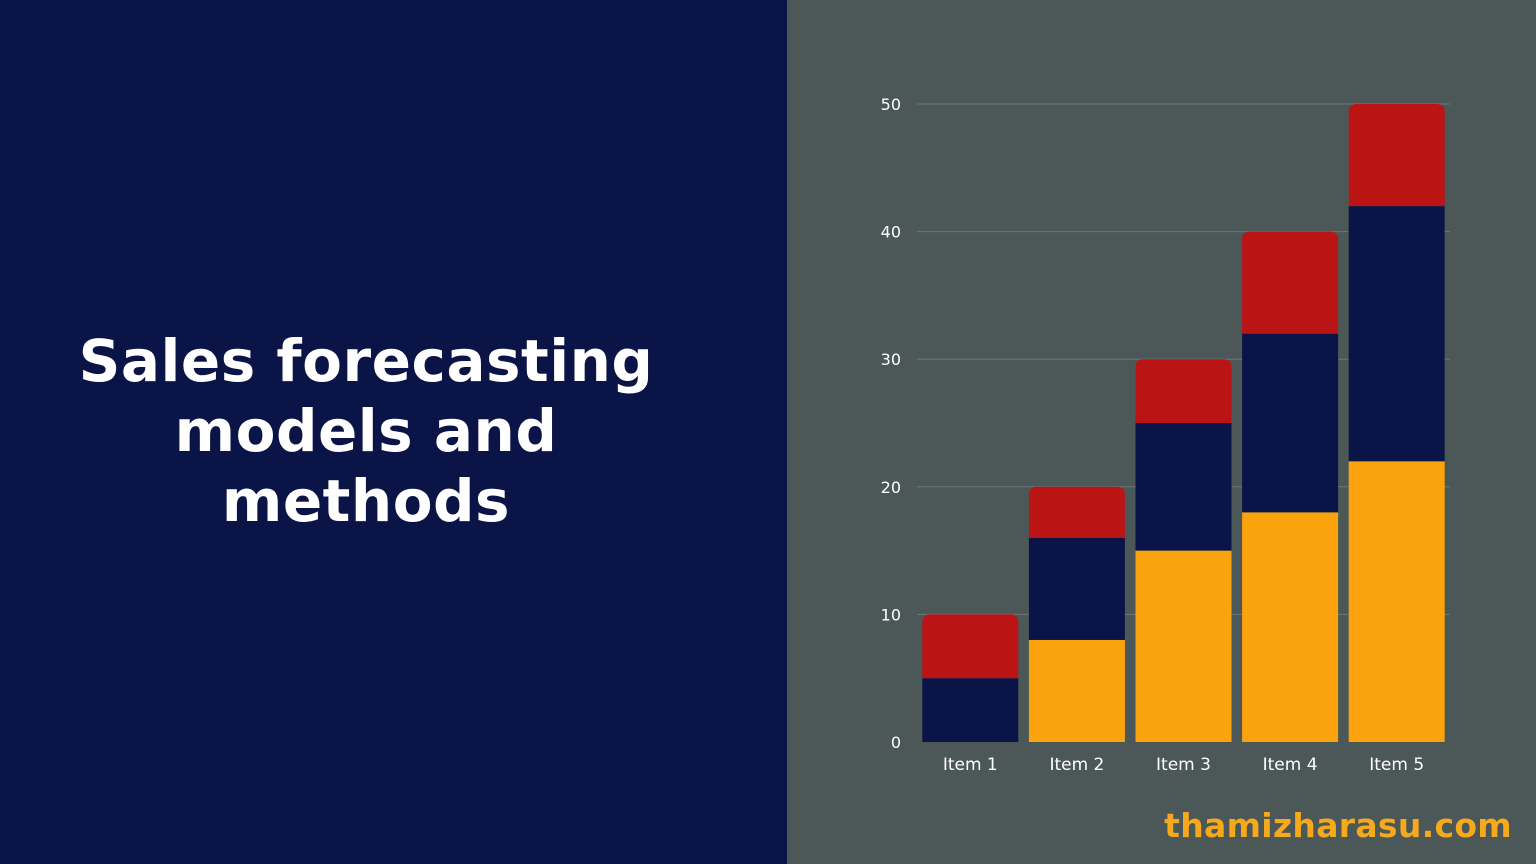  Describe the element at coordinates (970, 765) in the screenshot. I see `x-tick-label: Item 1` at that location.